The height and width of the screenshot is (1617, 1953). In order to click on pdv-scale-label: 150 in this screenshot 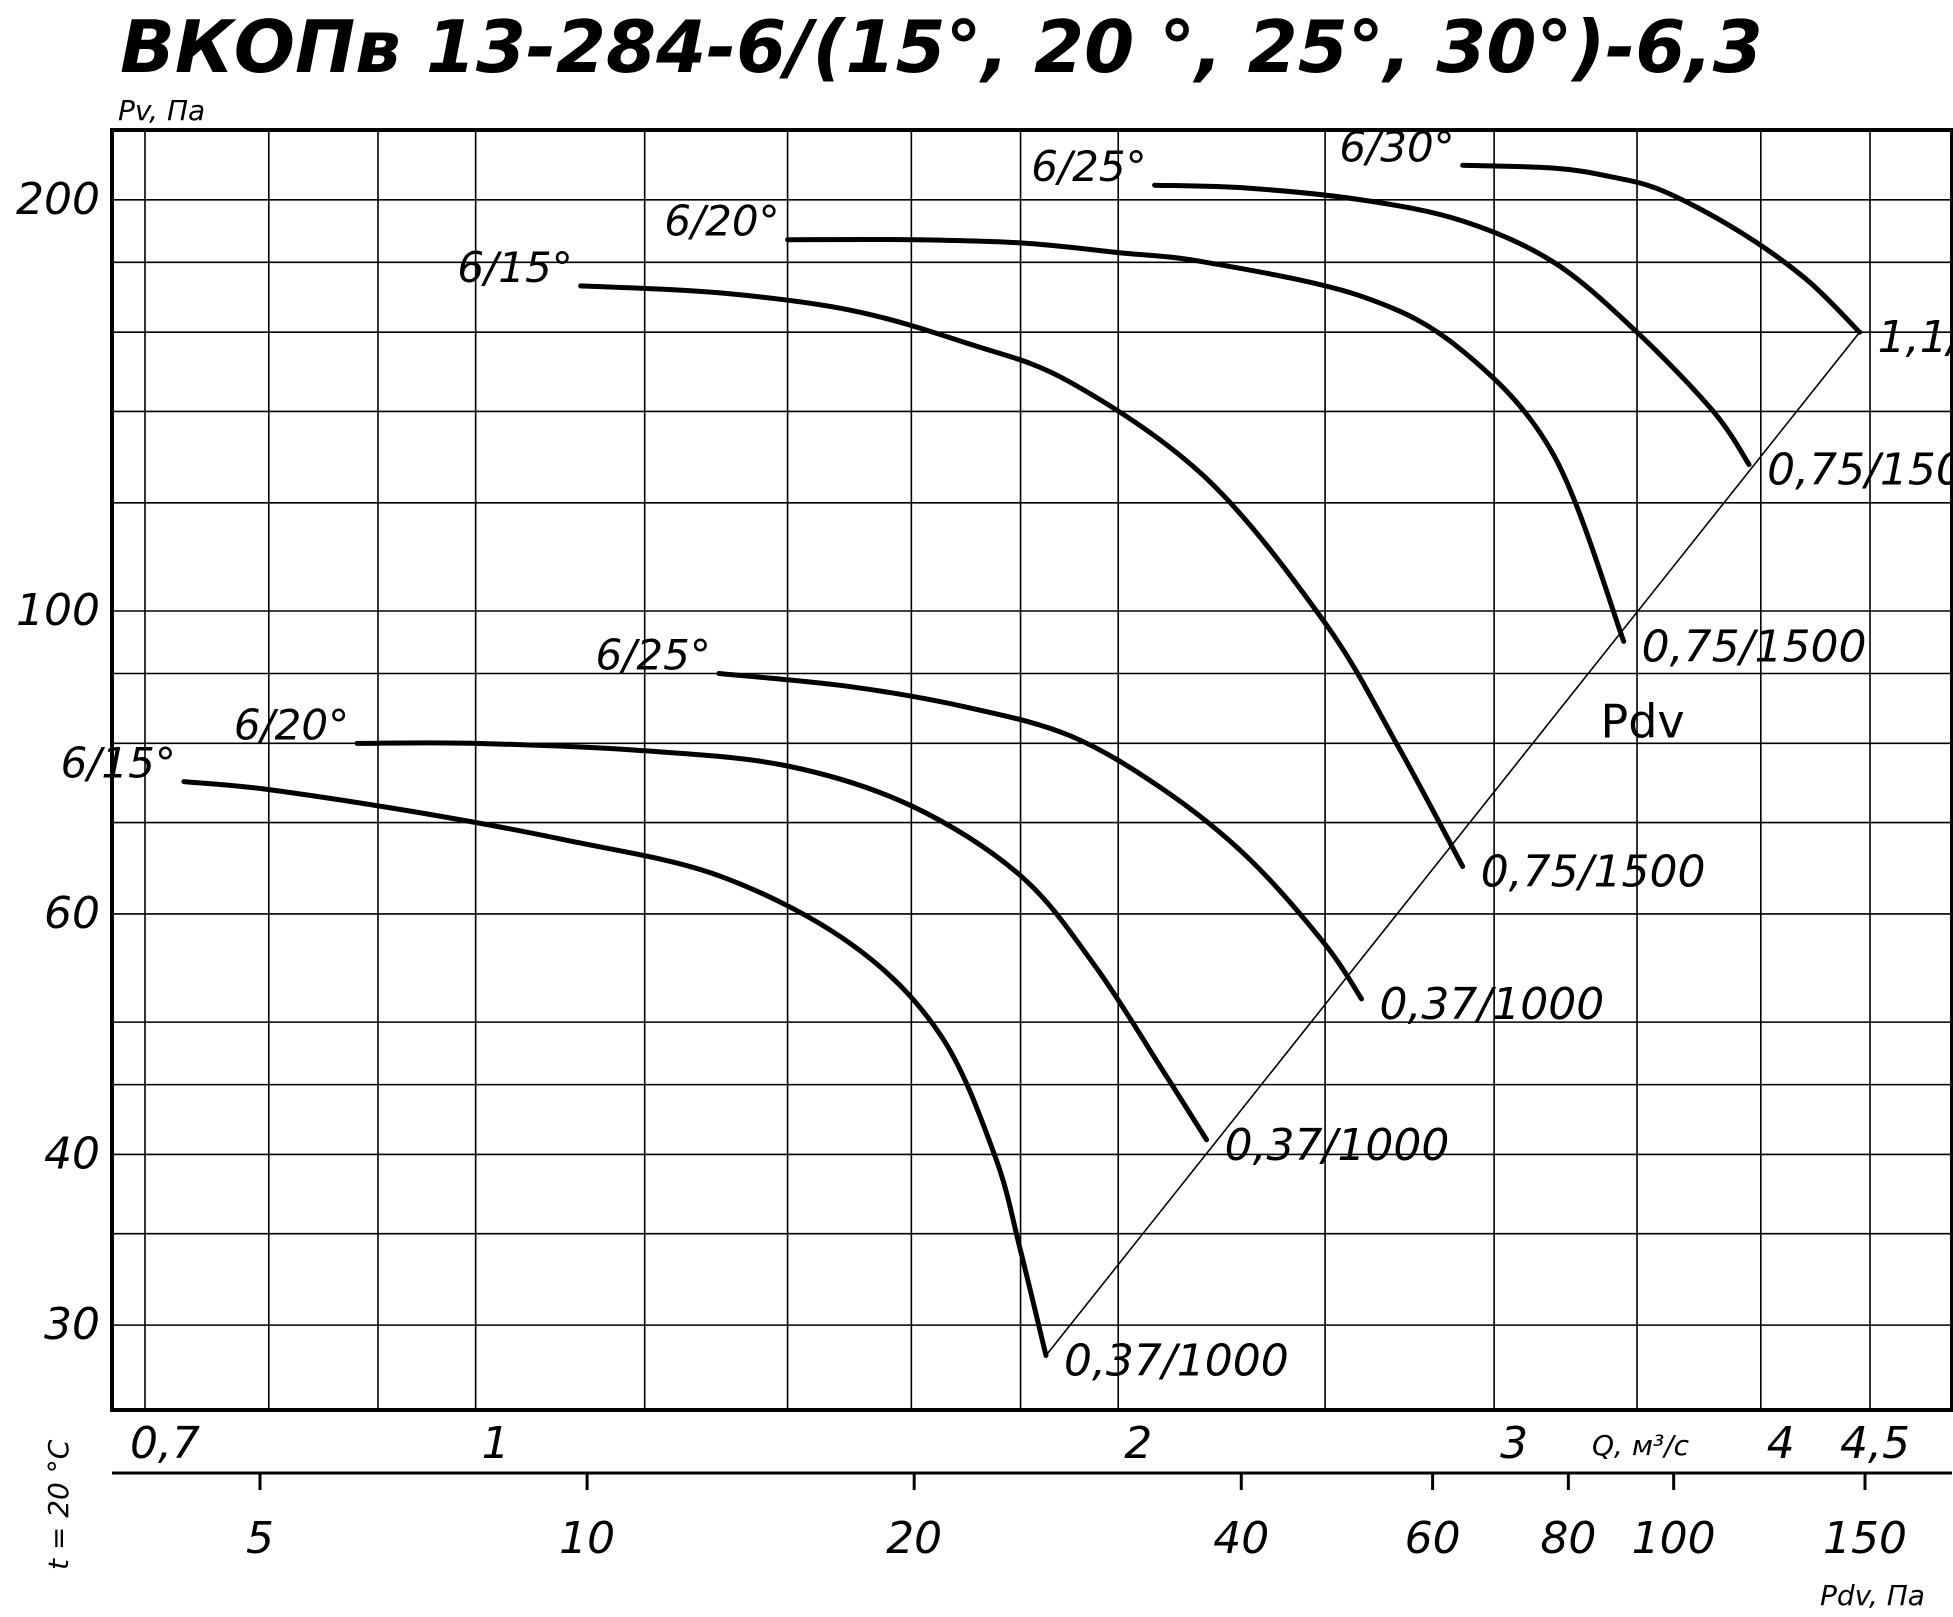, I will do `click(1865, 1538)`.